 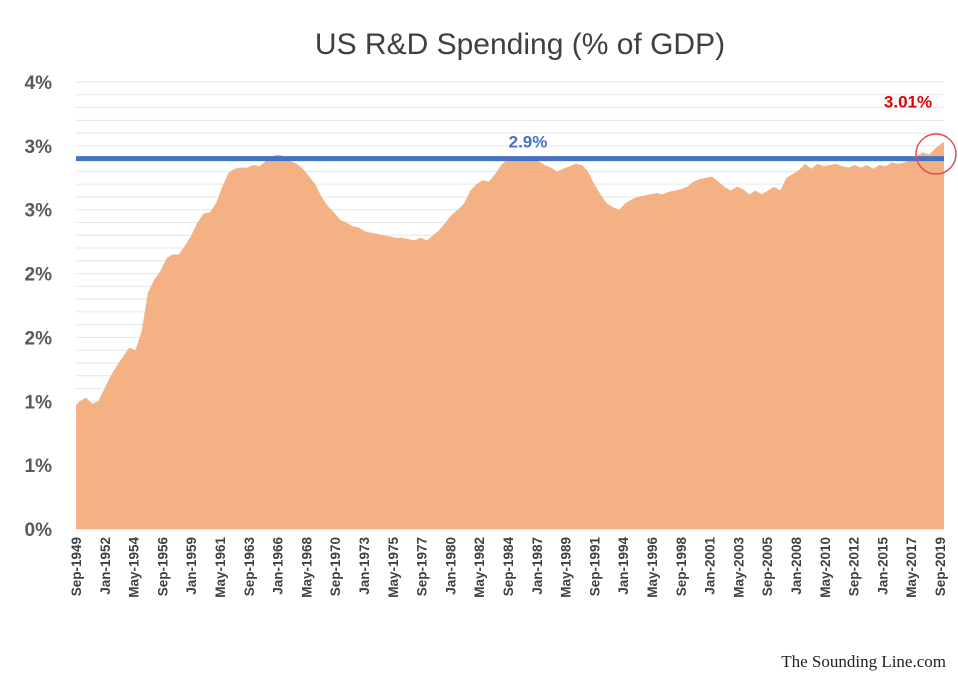 What do you see at coordinates (520, 44) in the screenshot?
I see `chart-title: US R&D Spending (% of GDP)` at bounding box center [520, 44].